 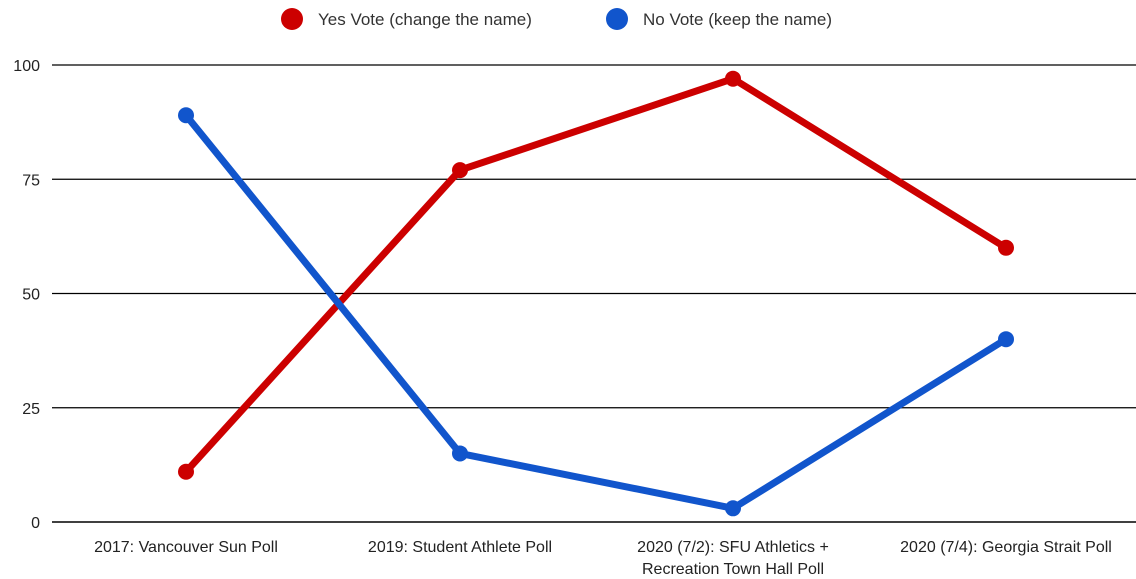 I want to click on x-tick-label-line: 2020 (7/4): Georgia Strait Poll, so click(x=1006, y=547).